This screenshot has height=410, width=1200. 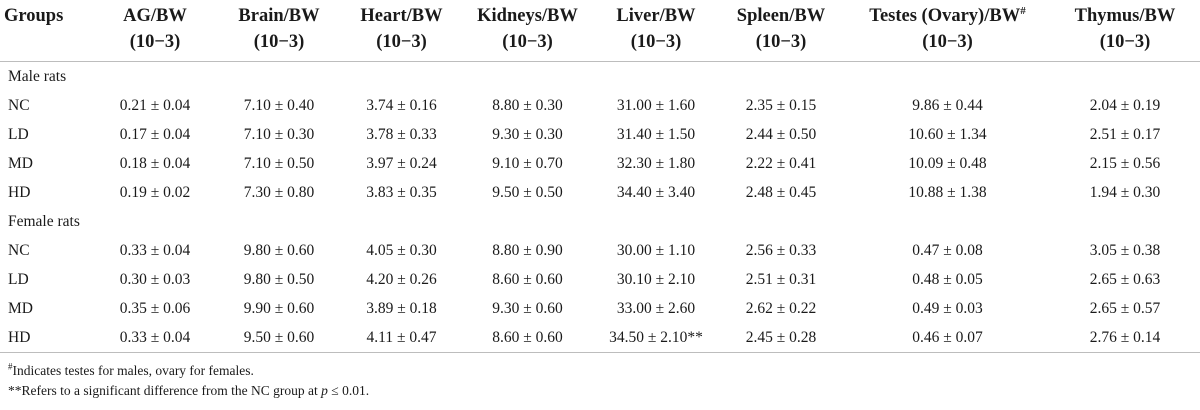 I want to click on value-cell: 8.80 ± 0.30, so click(x=527, y=105).